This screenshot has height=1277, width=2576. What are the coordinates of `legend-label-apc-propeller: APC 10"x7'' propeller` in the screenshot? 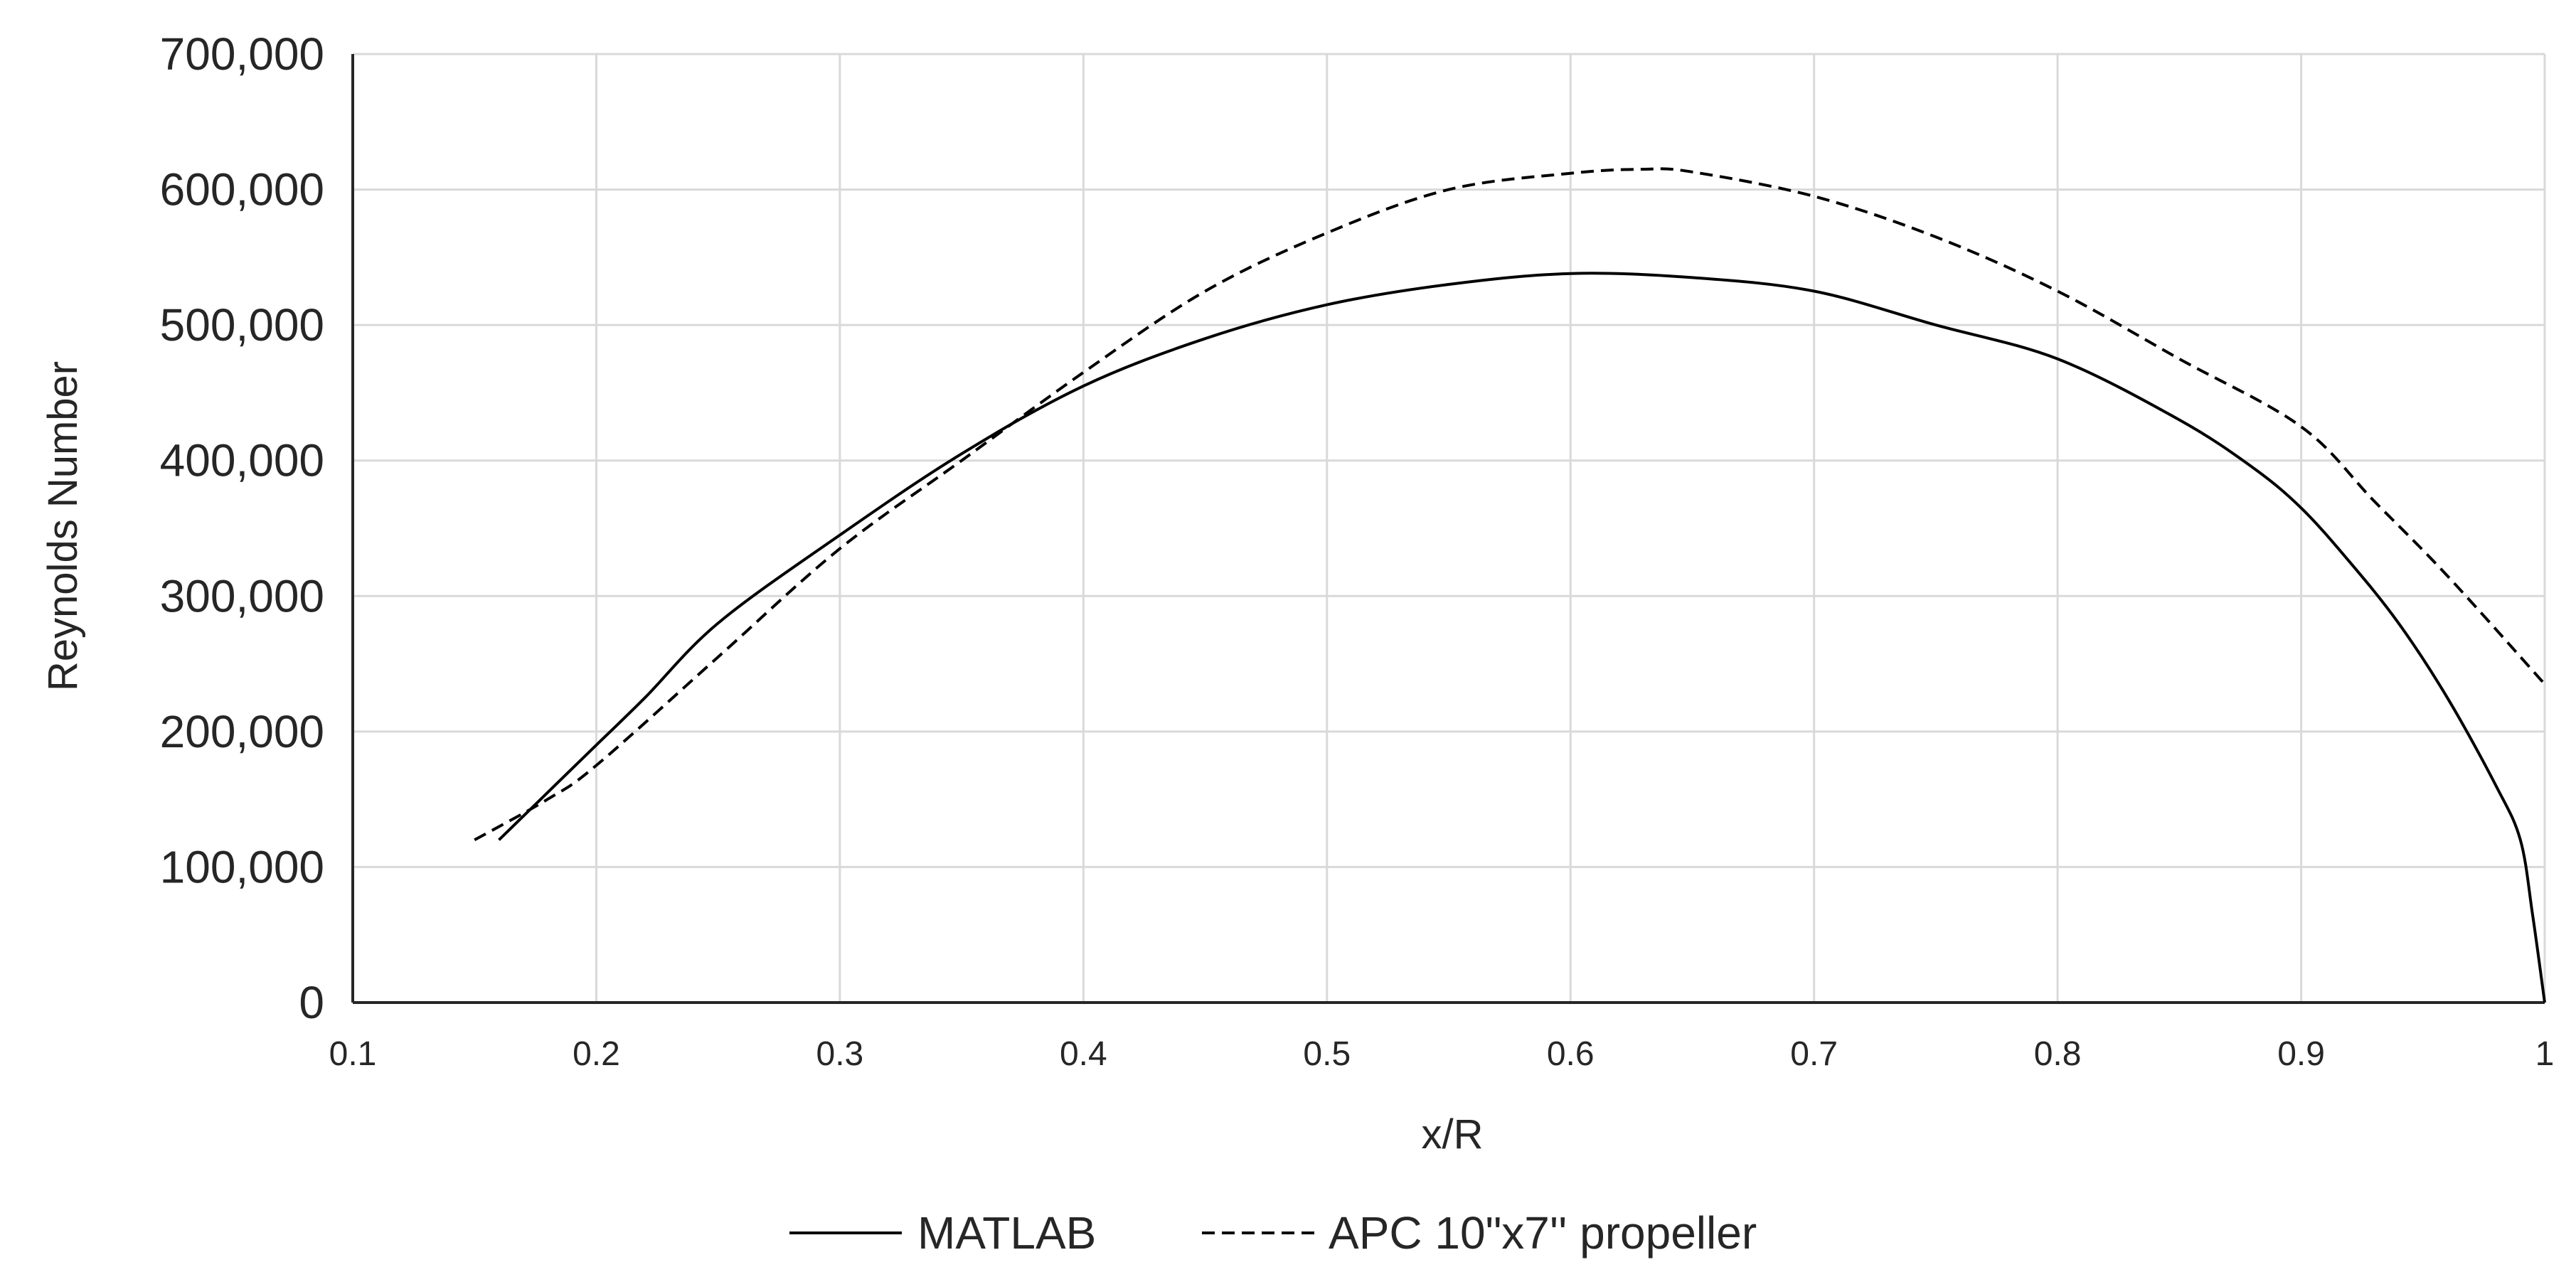 It's located at (1543, 1233).